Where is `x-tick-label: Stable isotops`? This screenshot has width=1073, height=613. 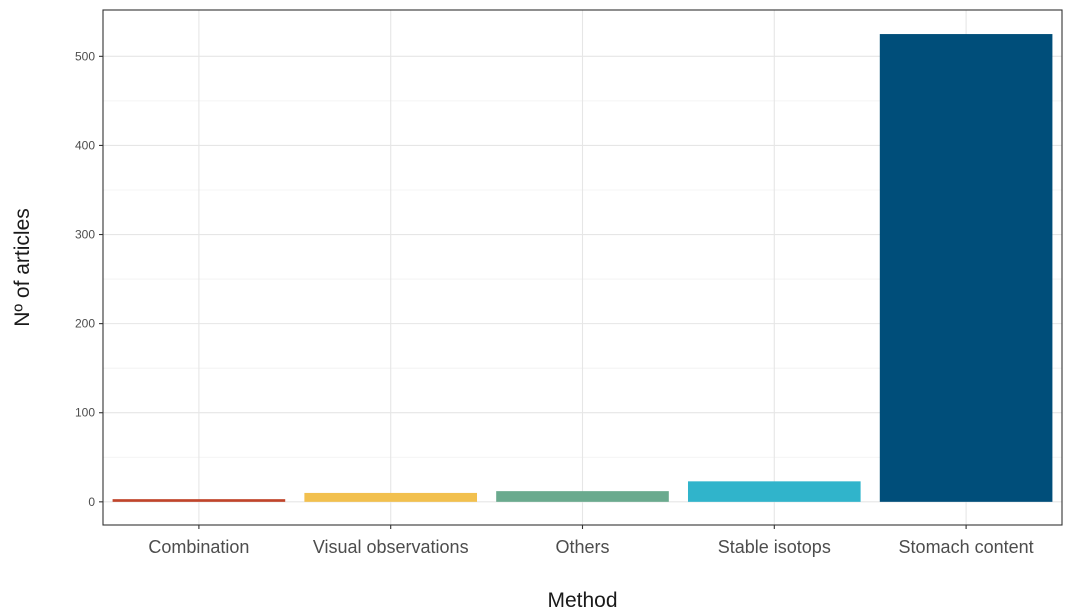 x-tick-label: Stable isotops is located at coordinates (774, 547).